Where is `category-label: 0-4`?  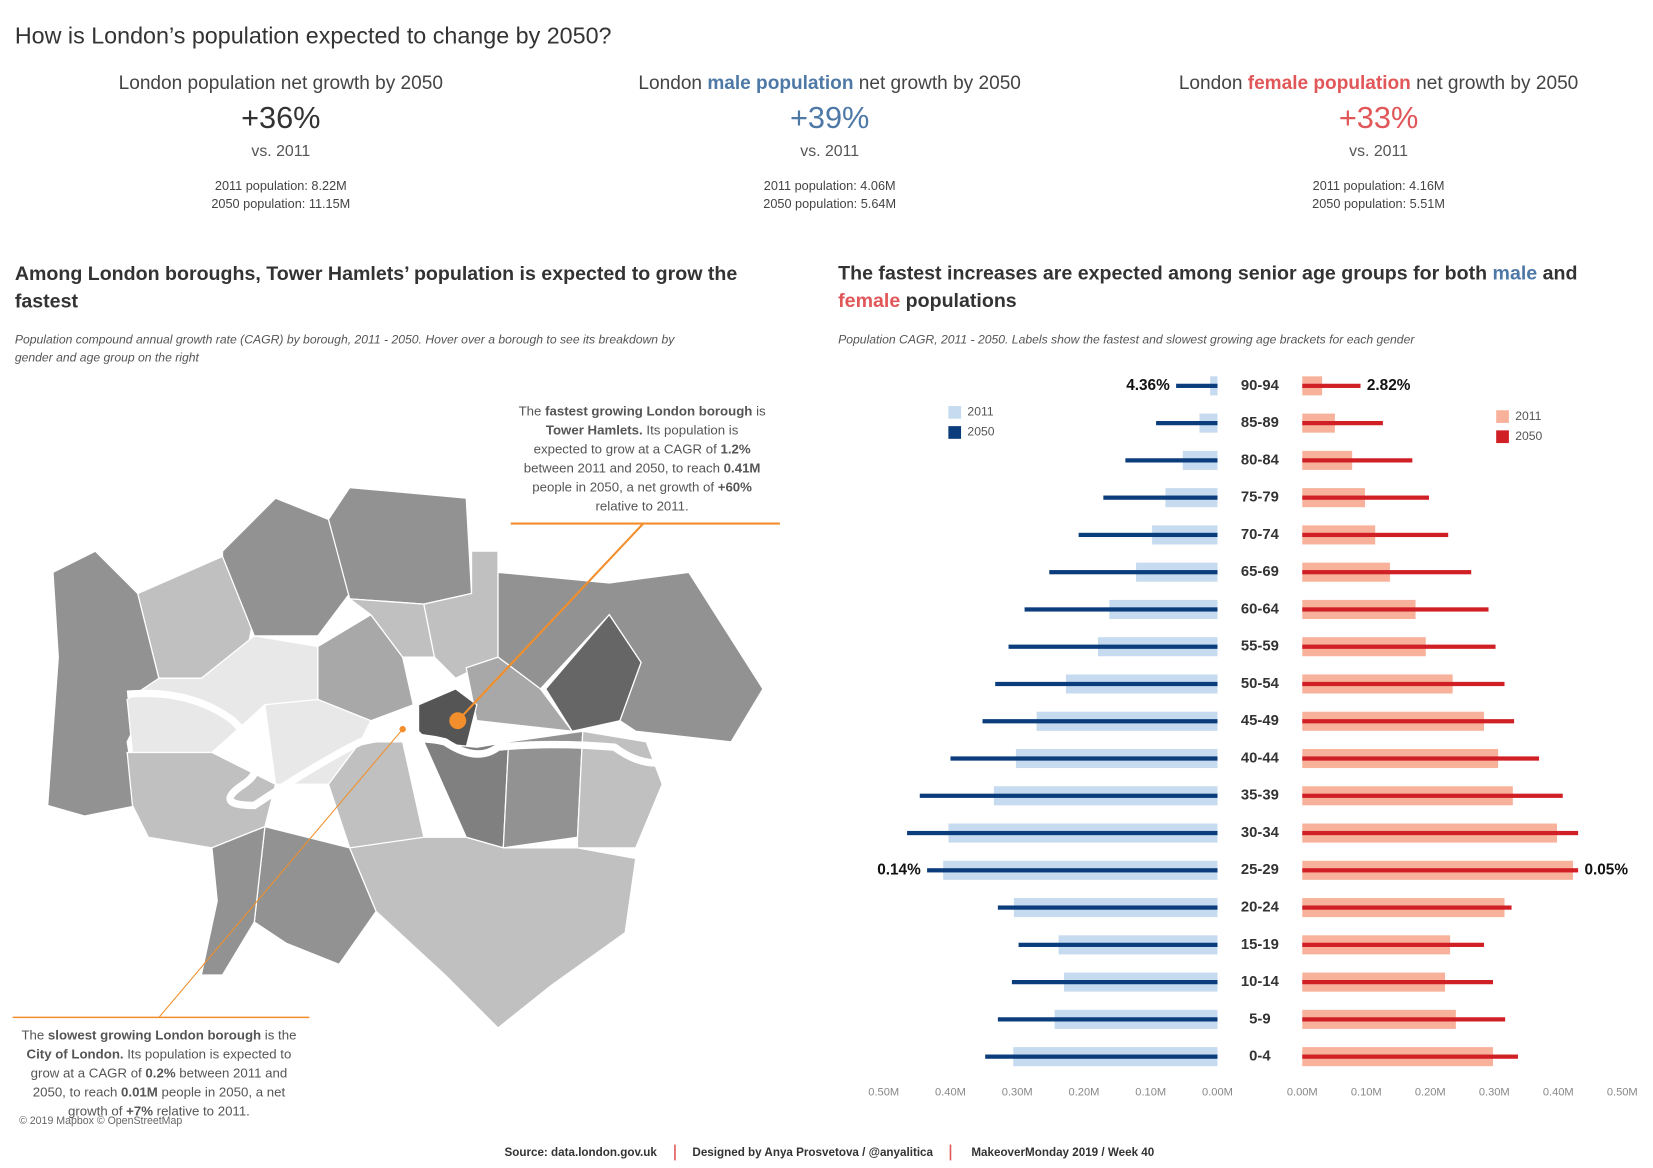 category-label: 0-4 is located at coordinates (1260, 1057).